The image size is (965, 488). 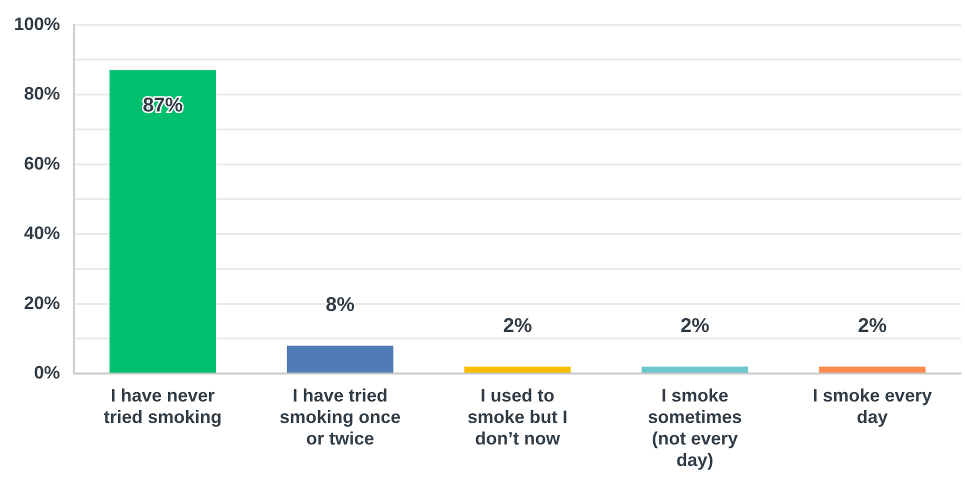 I want to click on data-label: 87%, so click(x=162, y=105).